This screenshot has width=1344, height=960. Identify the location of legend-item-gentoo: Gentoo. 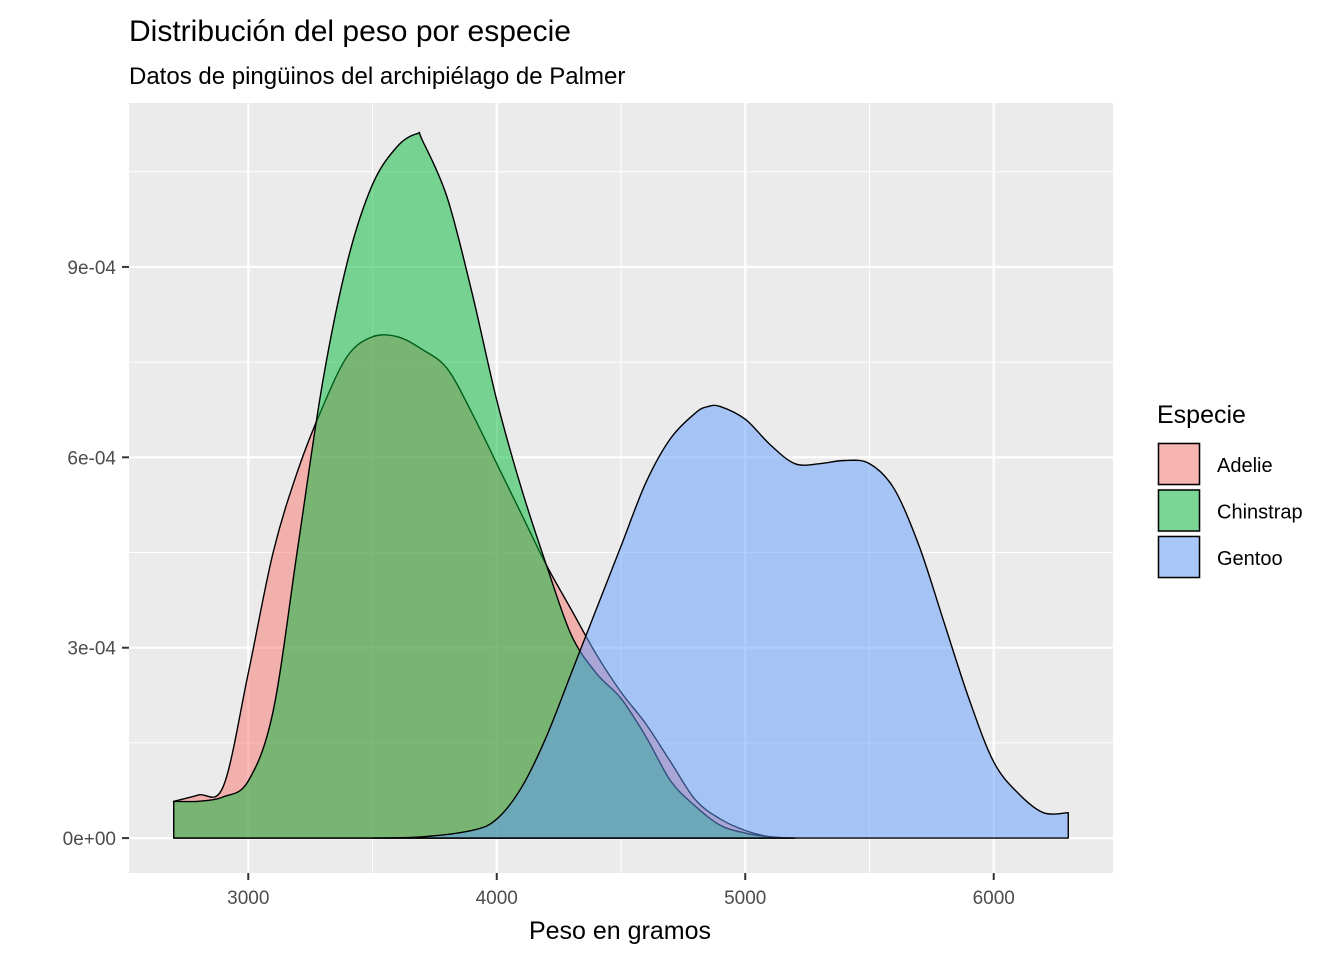
(1220, 557).